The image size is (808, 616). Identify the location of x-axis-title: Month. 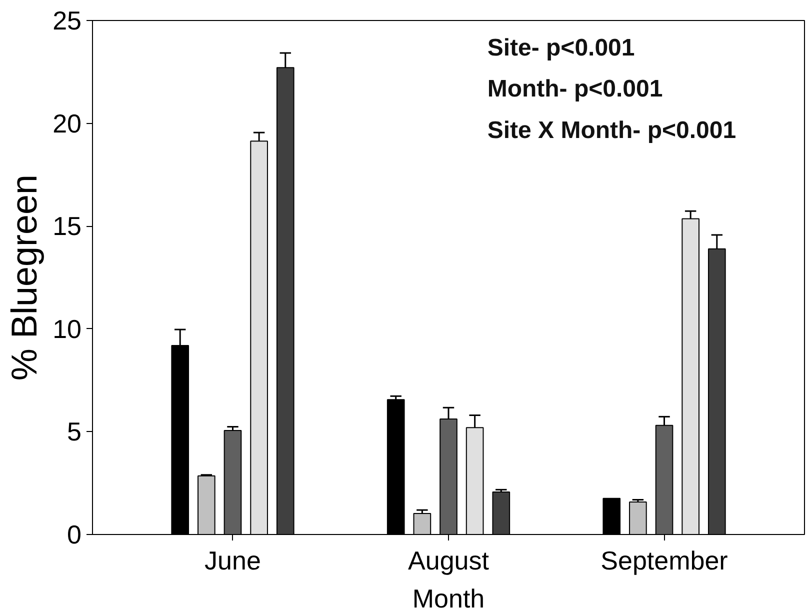
(448, 599).